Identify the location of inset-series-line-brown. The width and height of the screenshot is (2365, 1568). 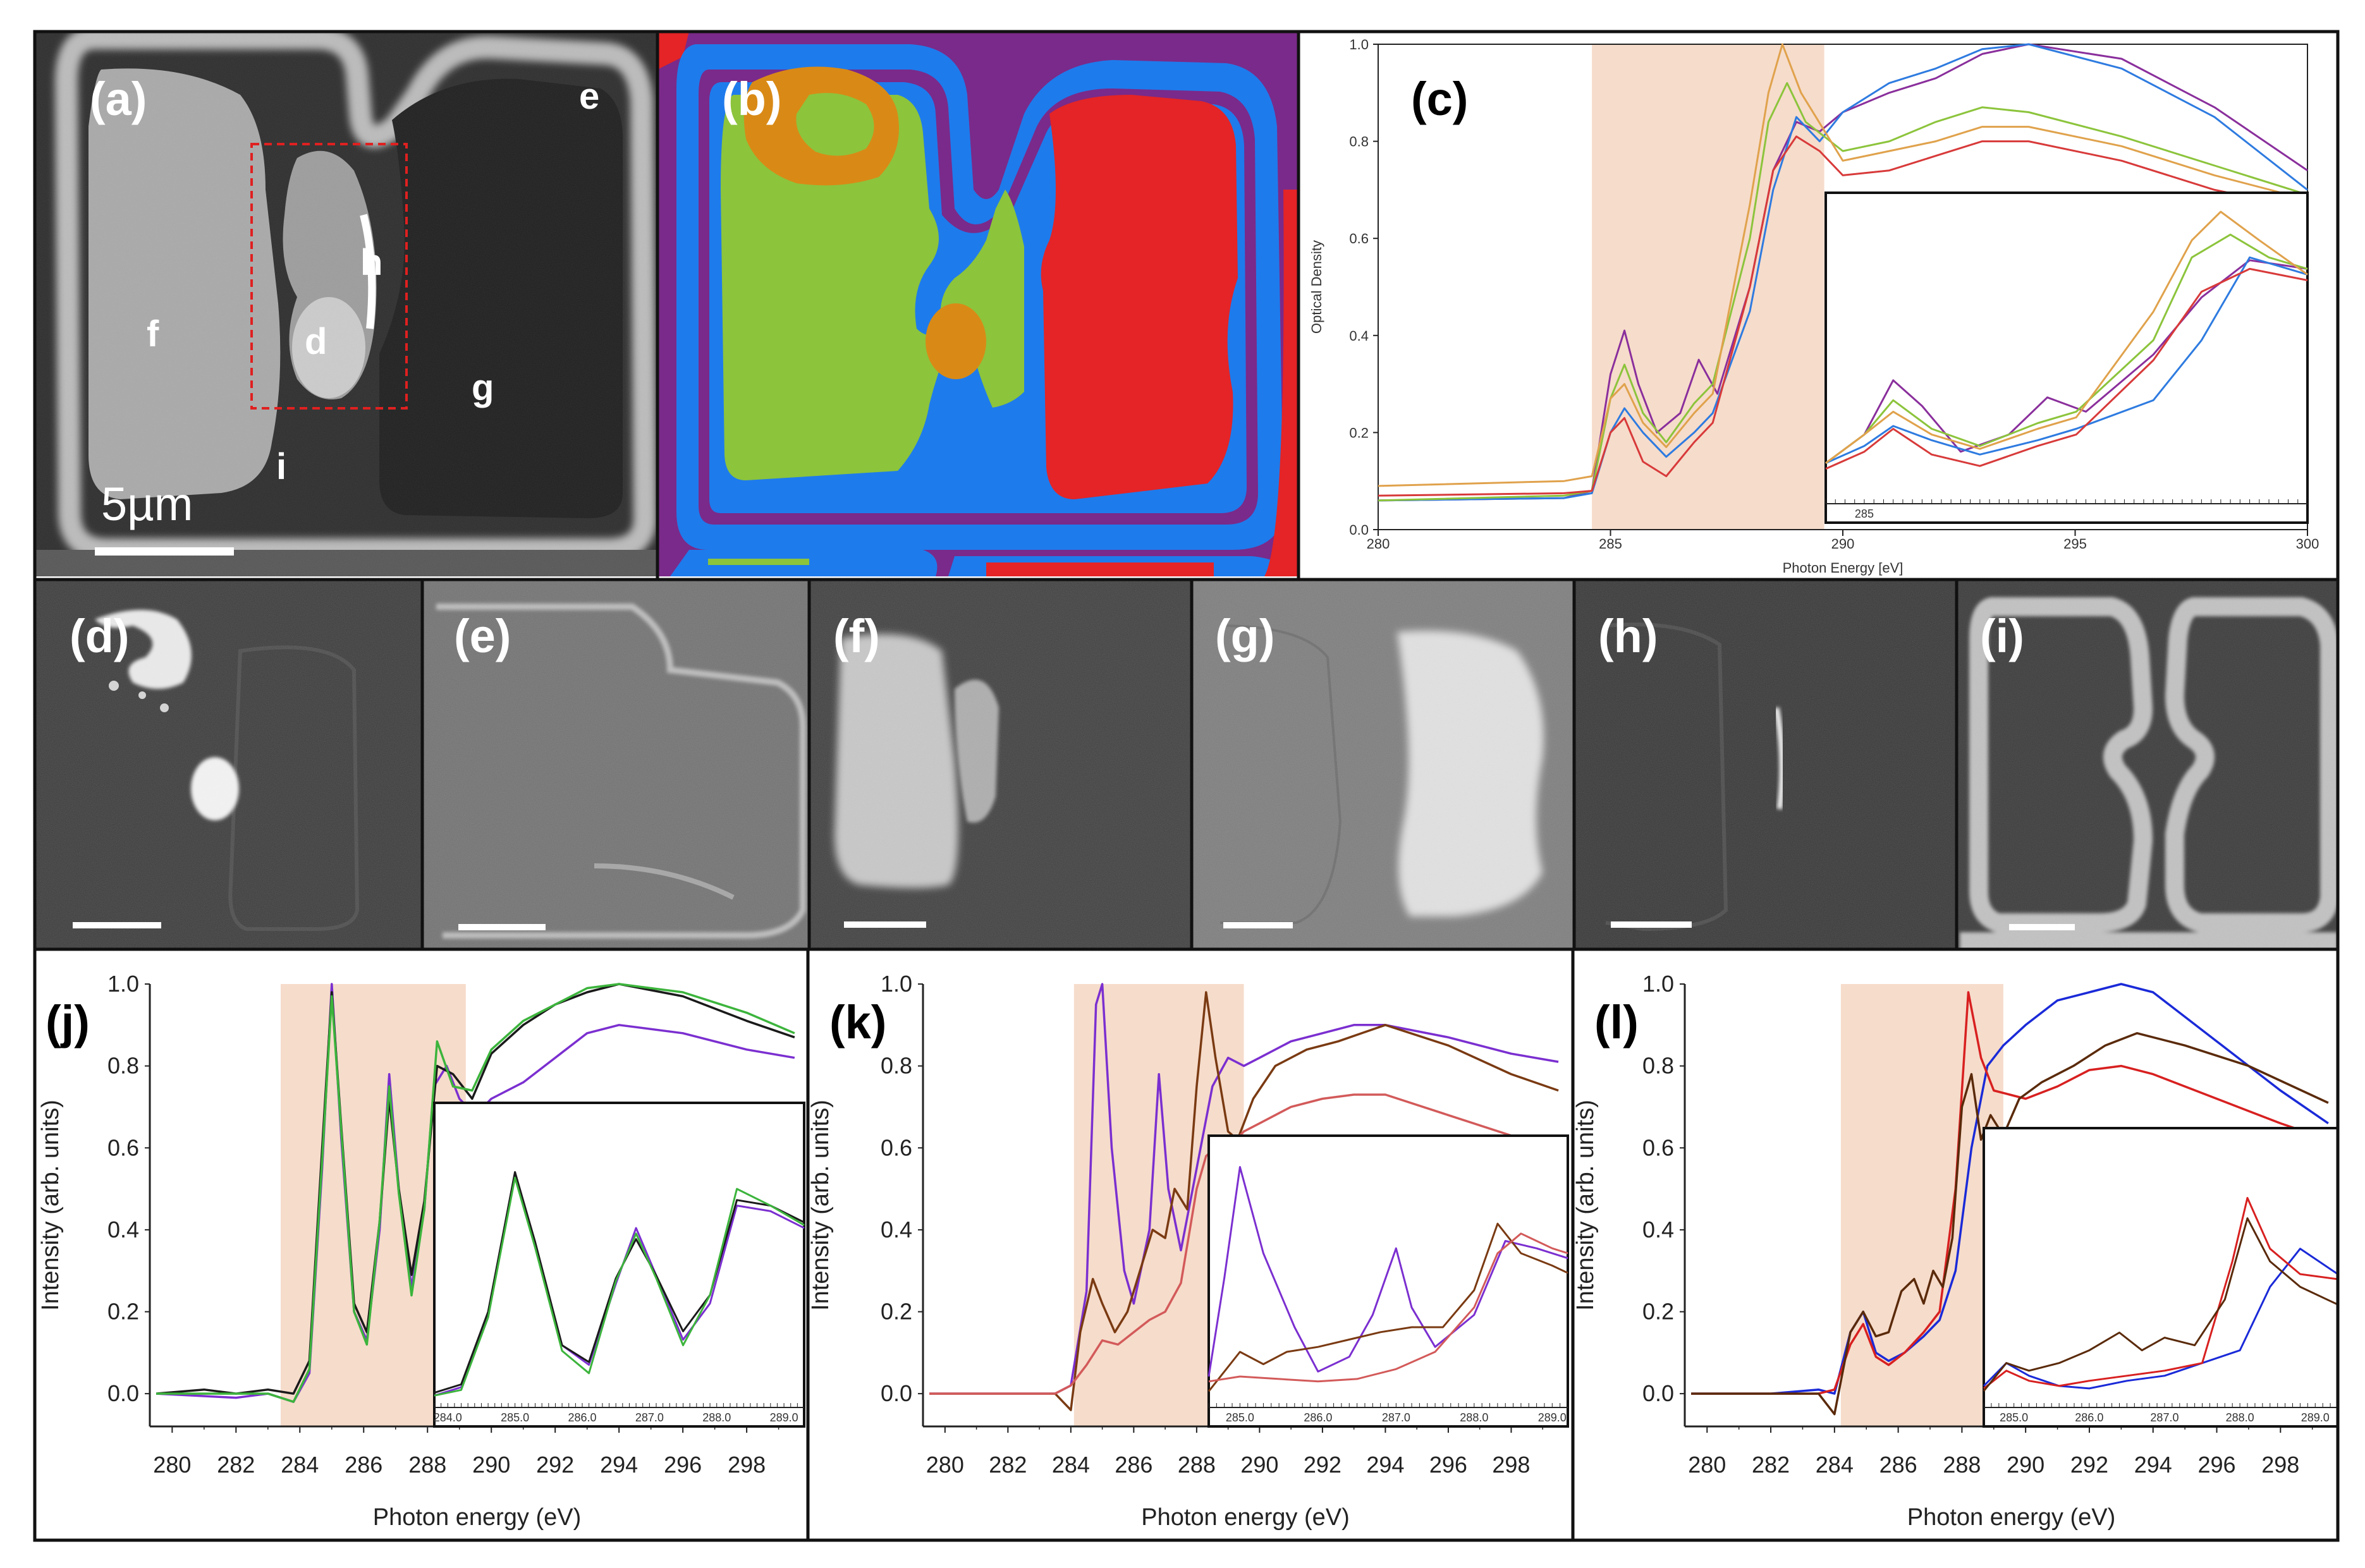
(2160, 1304).